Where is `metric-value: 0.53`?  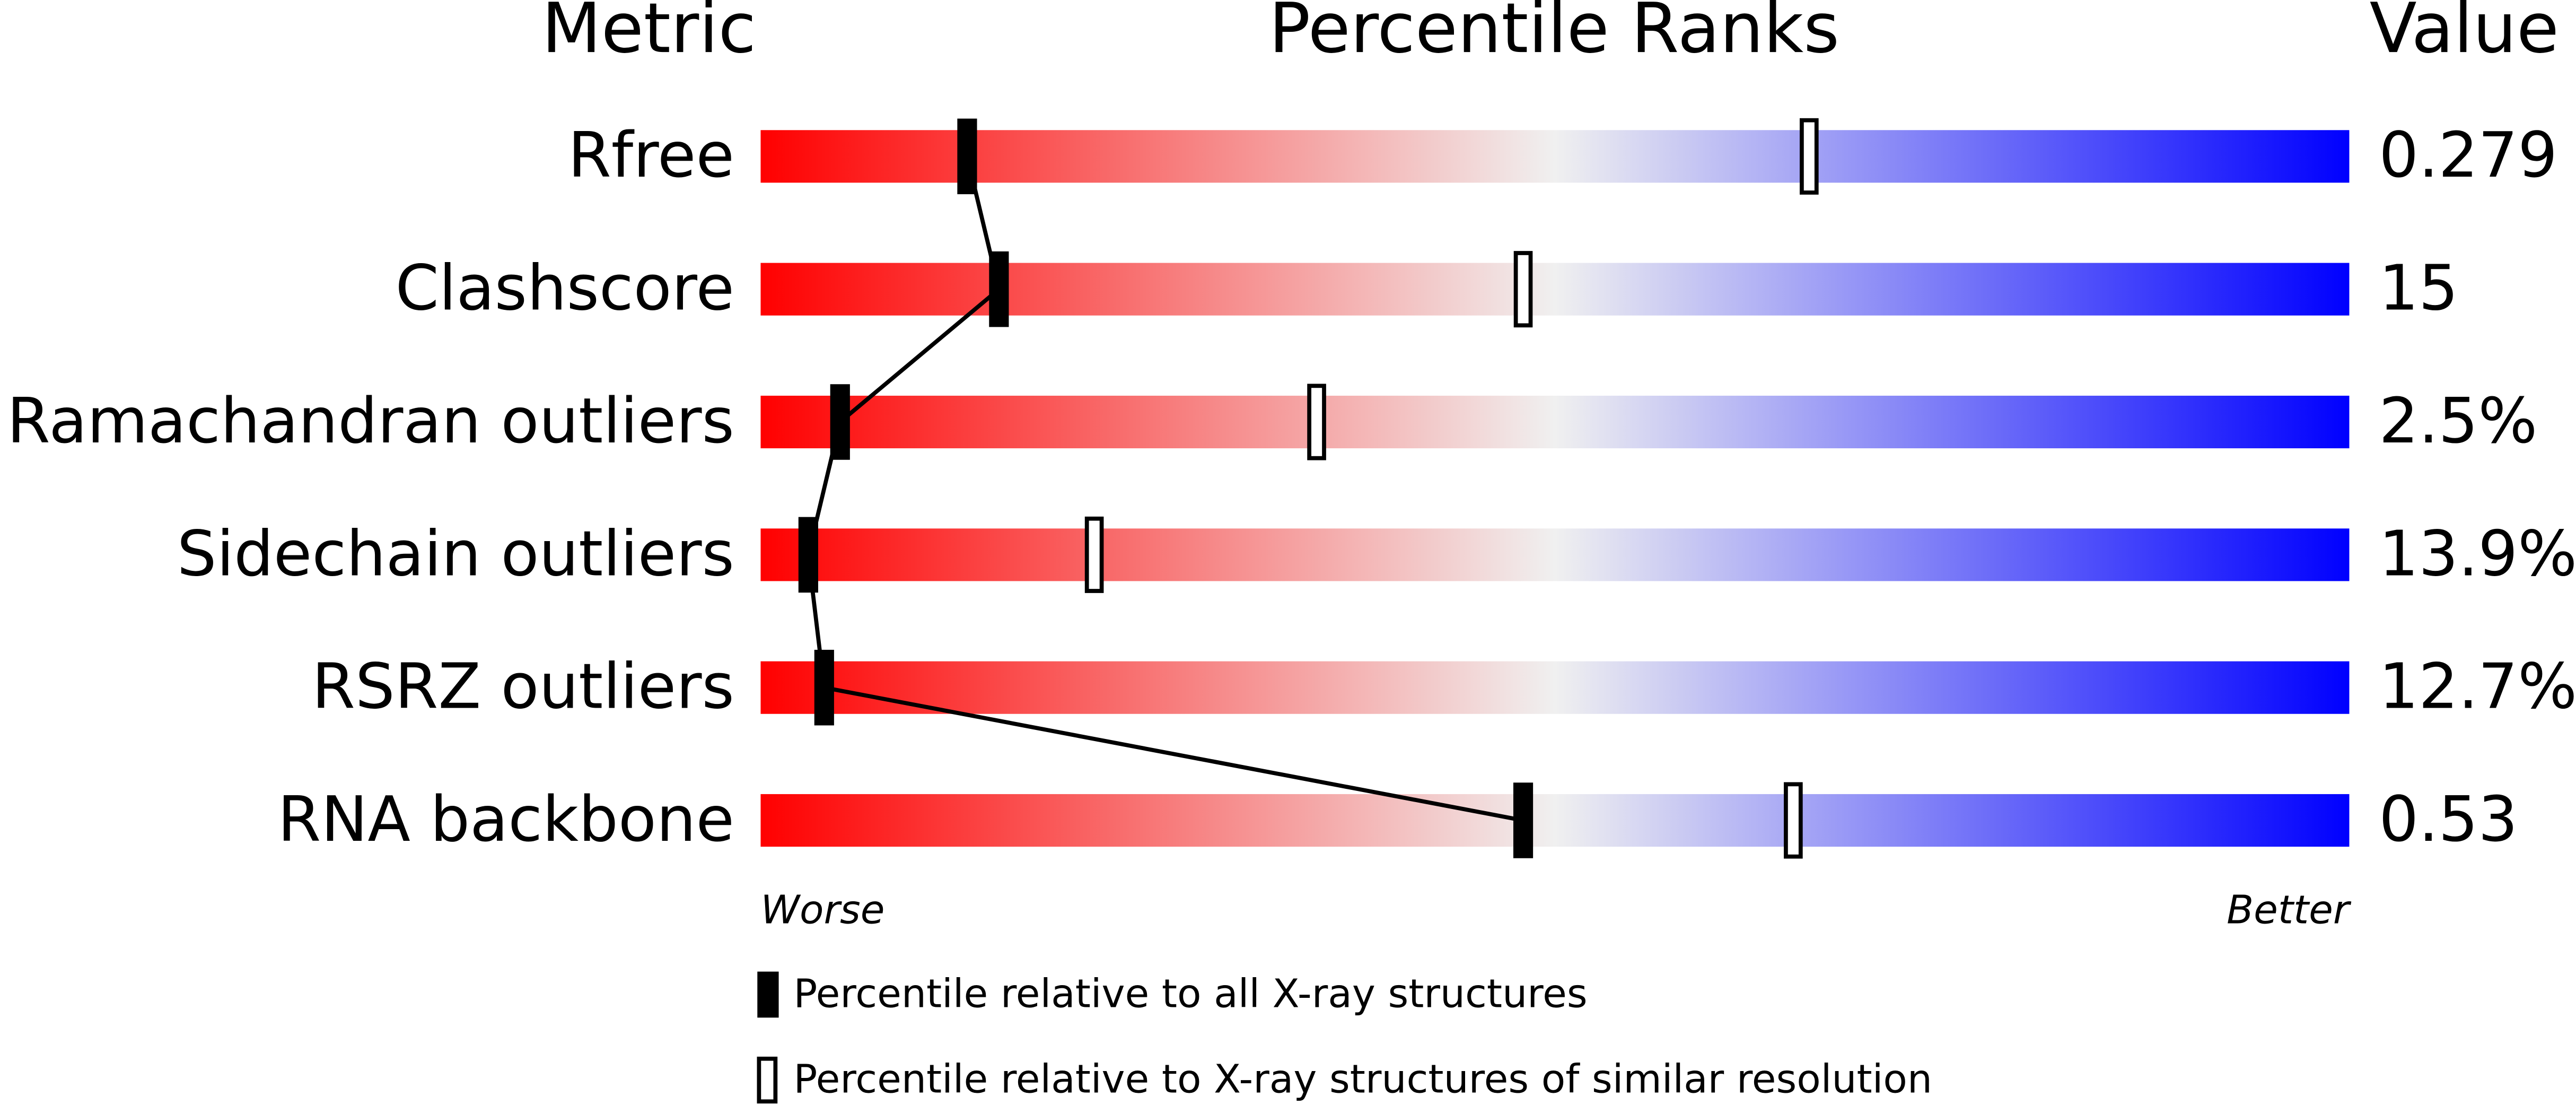
metric-value: 0.53 is located at coordinates (2448, 819).